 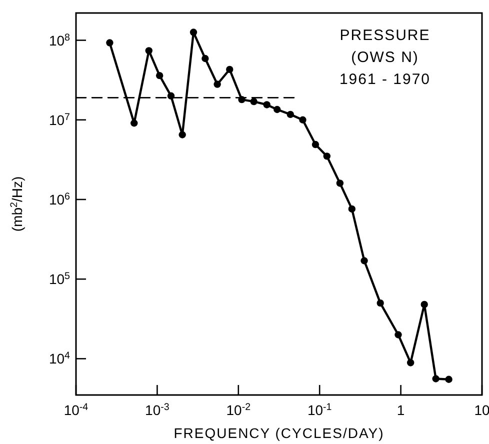 What do you see at coordinates (59, 199) in the screenshot?
I see `y-tick-label: 10$^{6}$` at bounding box center [59, 199].